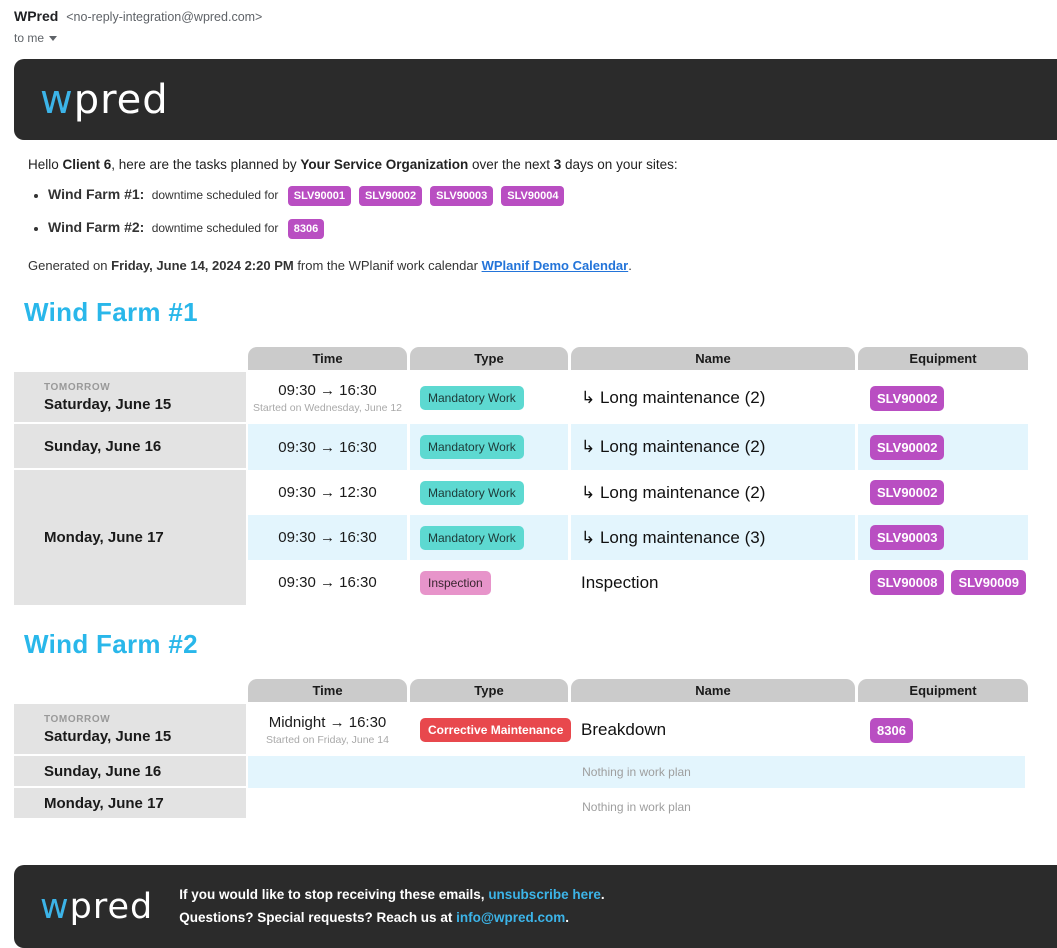  What do you see at coordinates (943, 730) in the screenshot?
I see `equipment-cell: 8306` at bounding box center [943, 730].